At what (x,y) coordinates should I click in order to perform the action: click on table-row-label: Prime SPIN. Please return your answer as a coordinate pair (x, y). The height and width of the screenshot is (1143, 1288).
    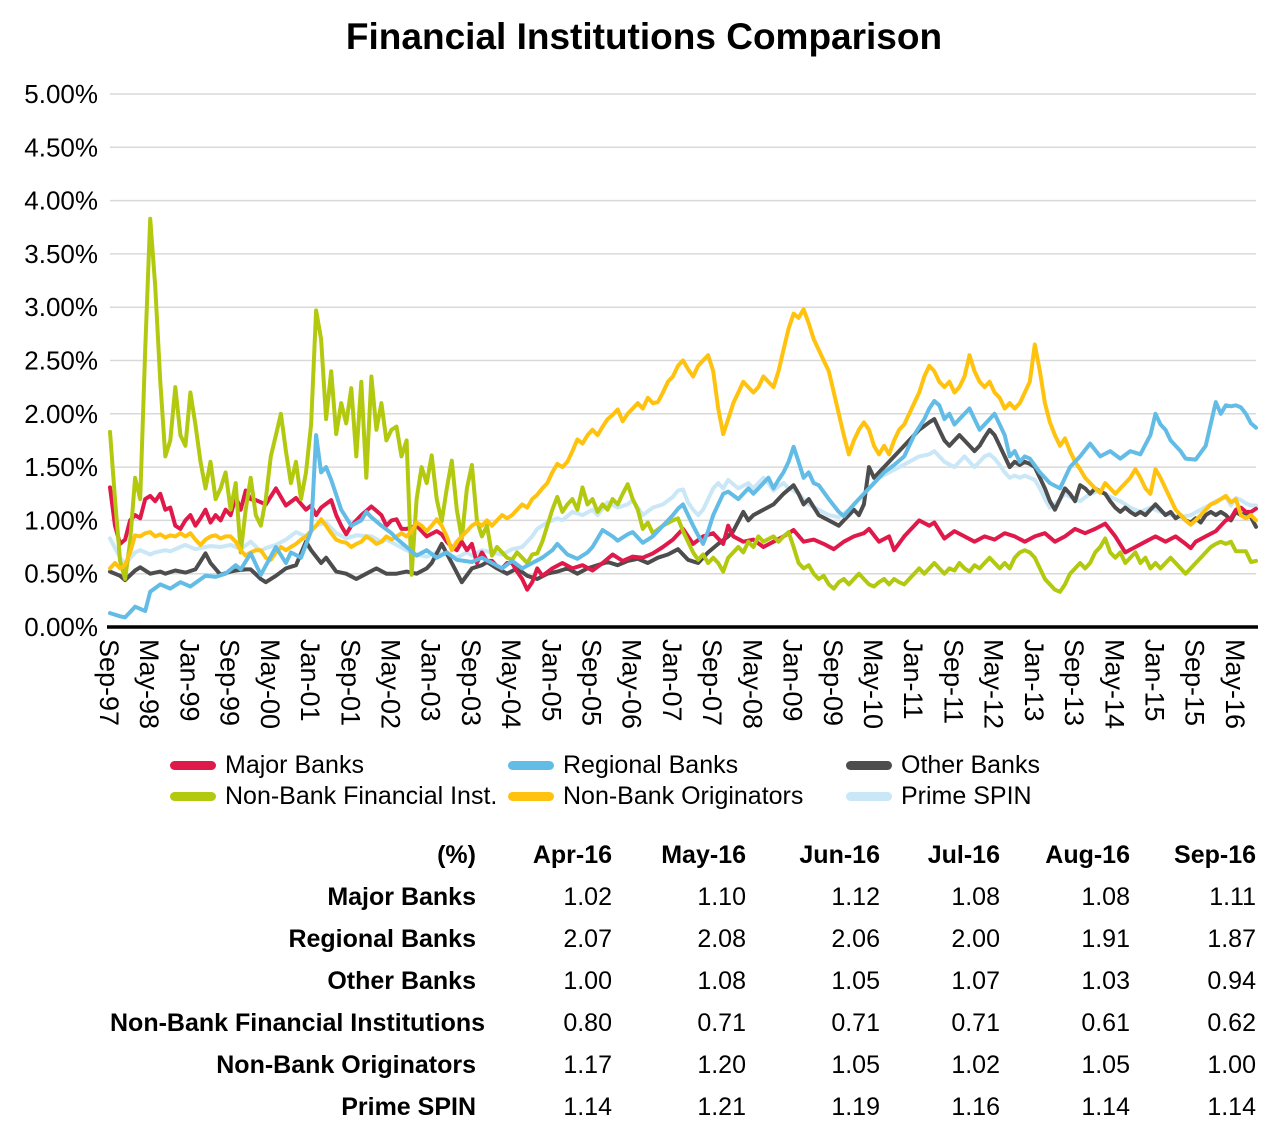
    Looking at the image, I should click on (408, 1106).